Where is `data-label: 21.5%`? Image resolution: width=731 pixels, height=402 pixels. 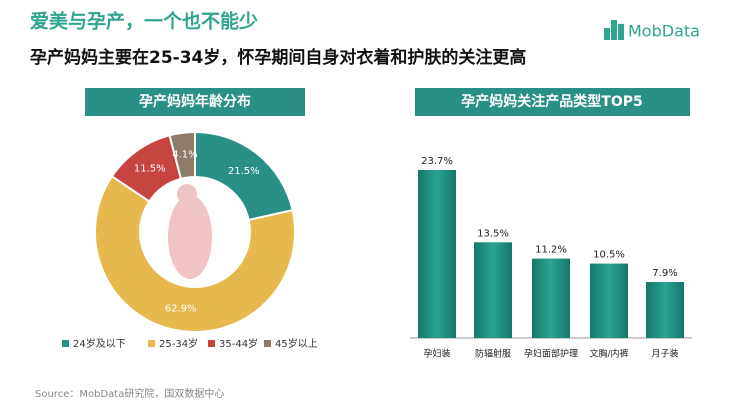 data-label: 21.5% is located at coordinates (244, 171).